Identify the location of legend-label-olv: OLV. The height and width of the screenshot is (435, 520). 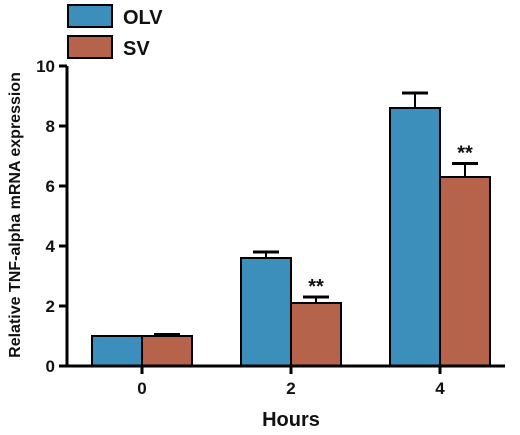
(143, 18).